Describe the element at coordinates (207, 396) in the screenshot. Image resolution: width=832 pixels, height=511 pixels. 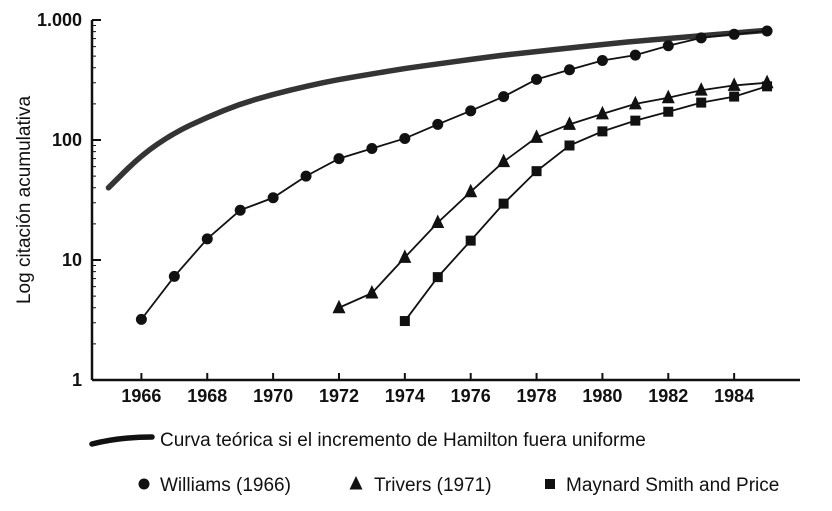
I see `x-tick-label: 1968` at that location.